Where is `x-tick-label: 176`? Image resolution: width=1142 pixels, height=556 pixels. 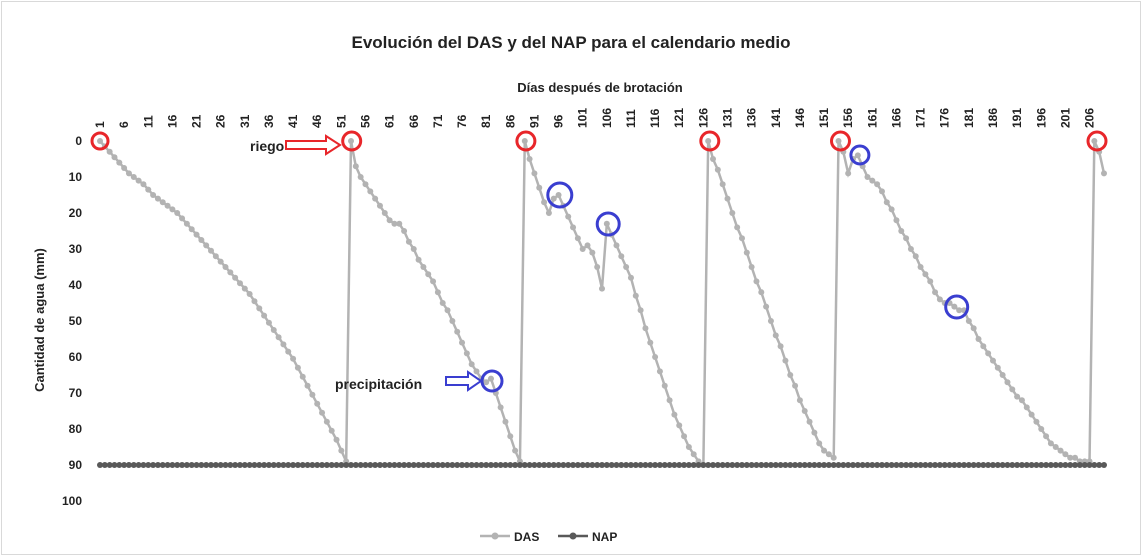
x-tick-label: 176 is located at coordinates (945, 118).